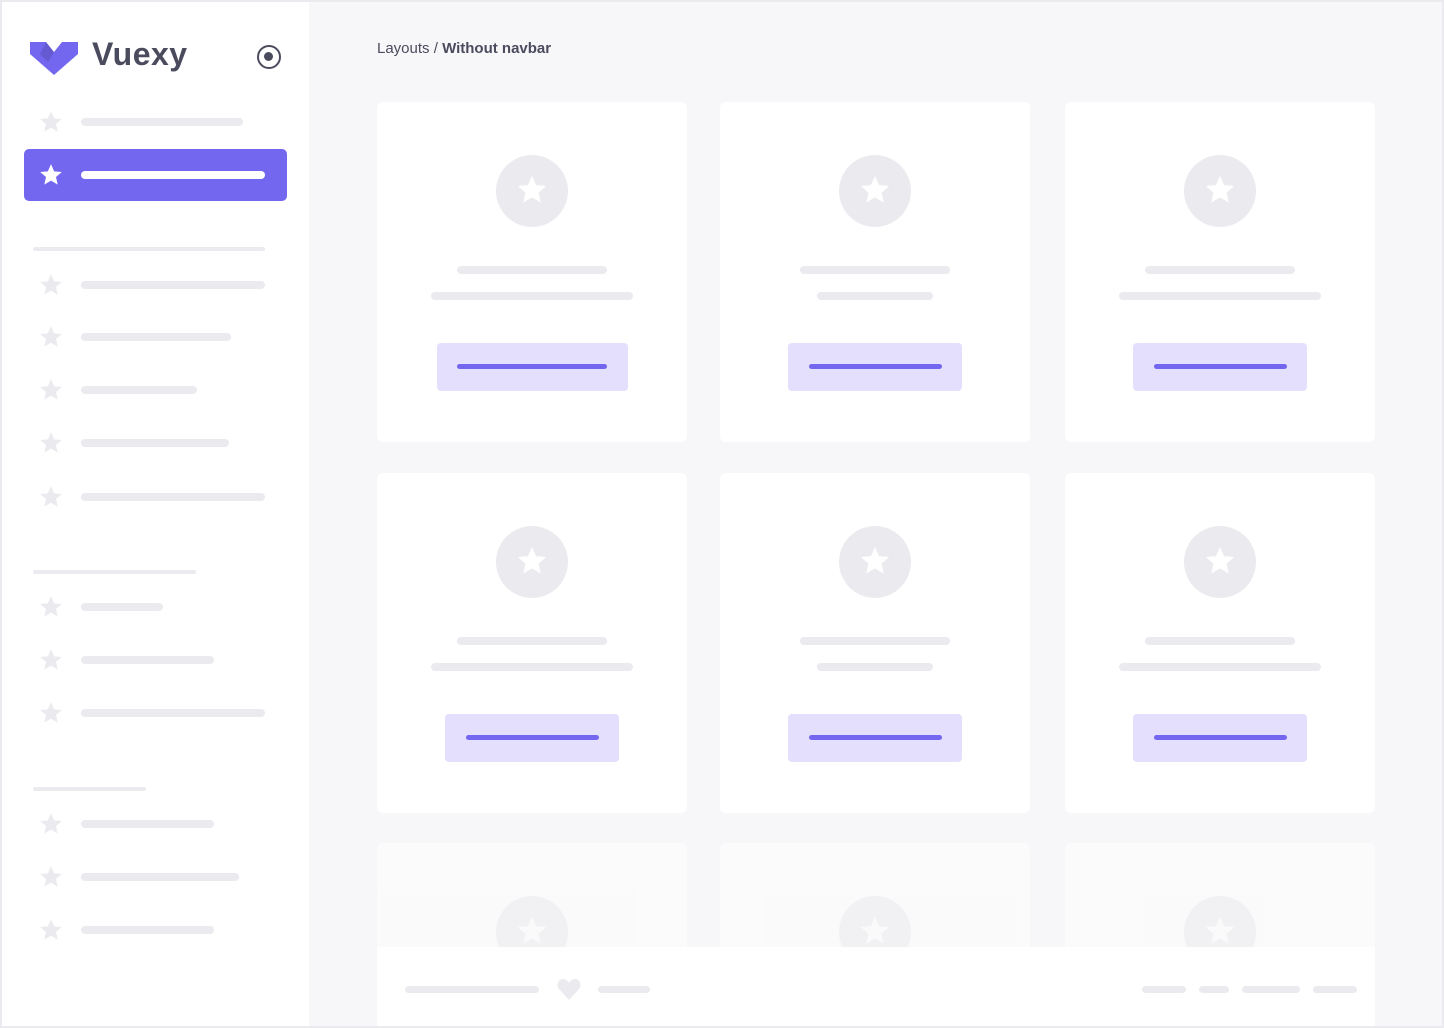 This screenshot has width=1444, height=1028. Describe the element at coordinates (497, 48) in the screenshot. I see `breadcrumb-current: Without navbar` at that location.